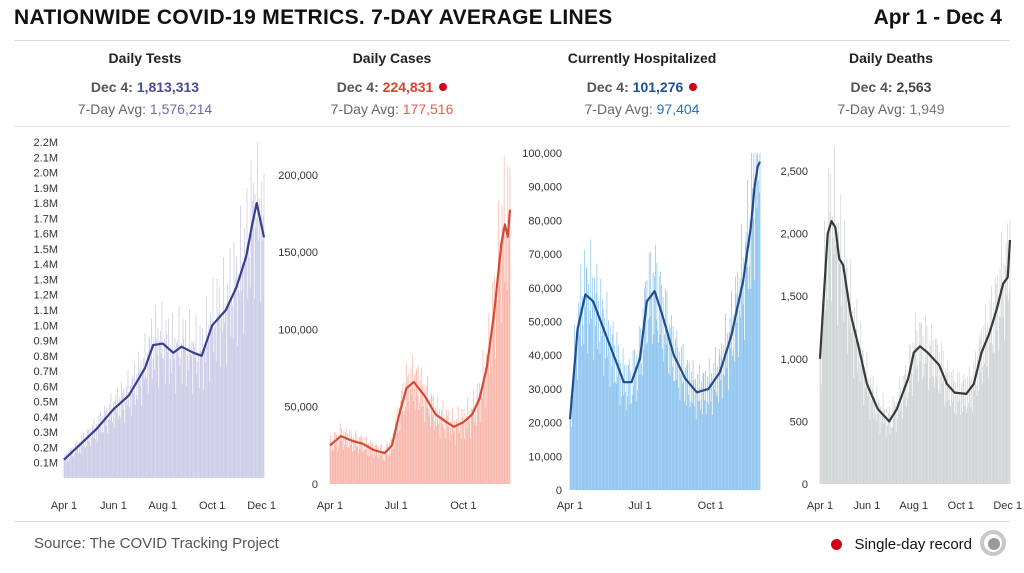 This screenshot has width=1024, height=573. I want to click on y-tick-label: 500, so click(799, 422).